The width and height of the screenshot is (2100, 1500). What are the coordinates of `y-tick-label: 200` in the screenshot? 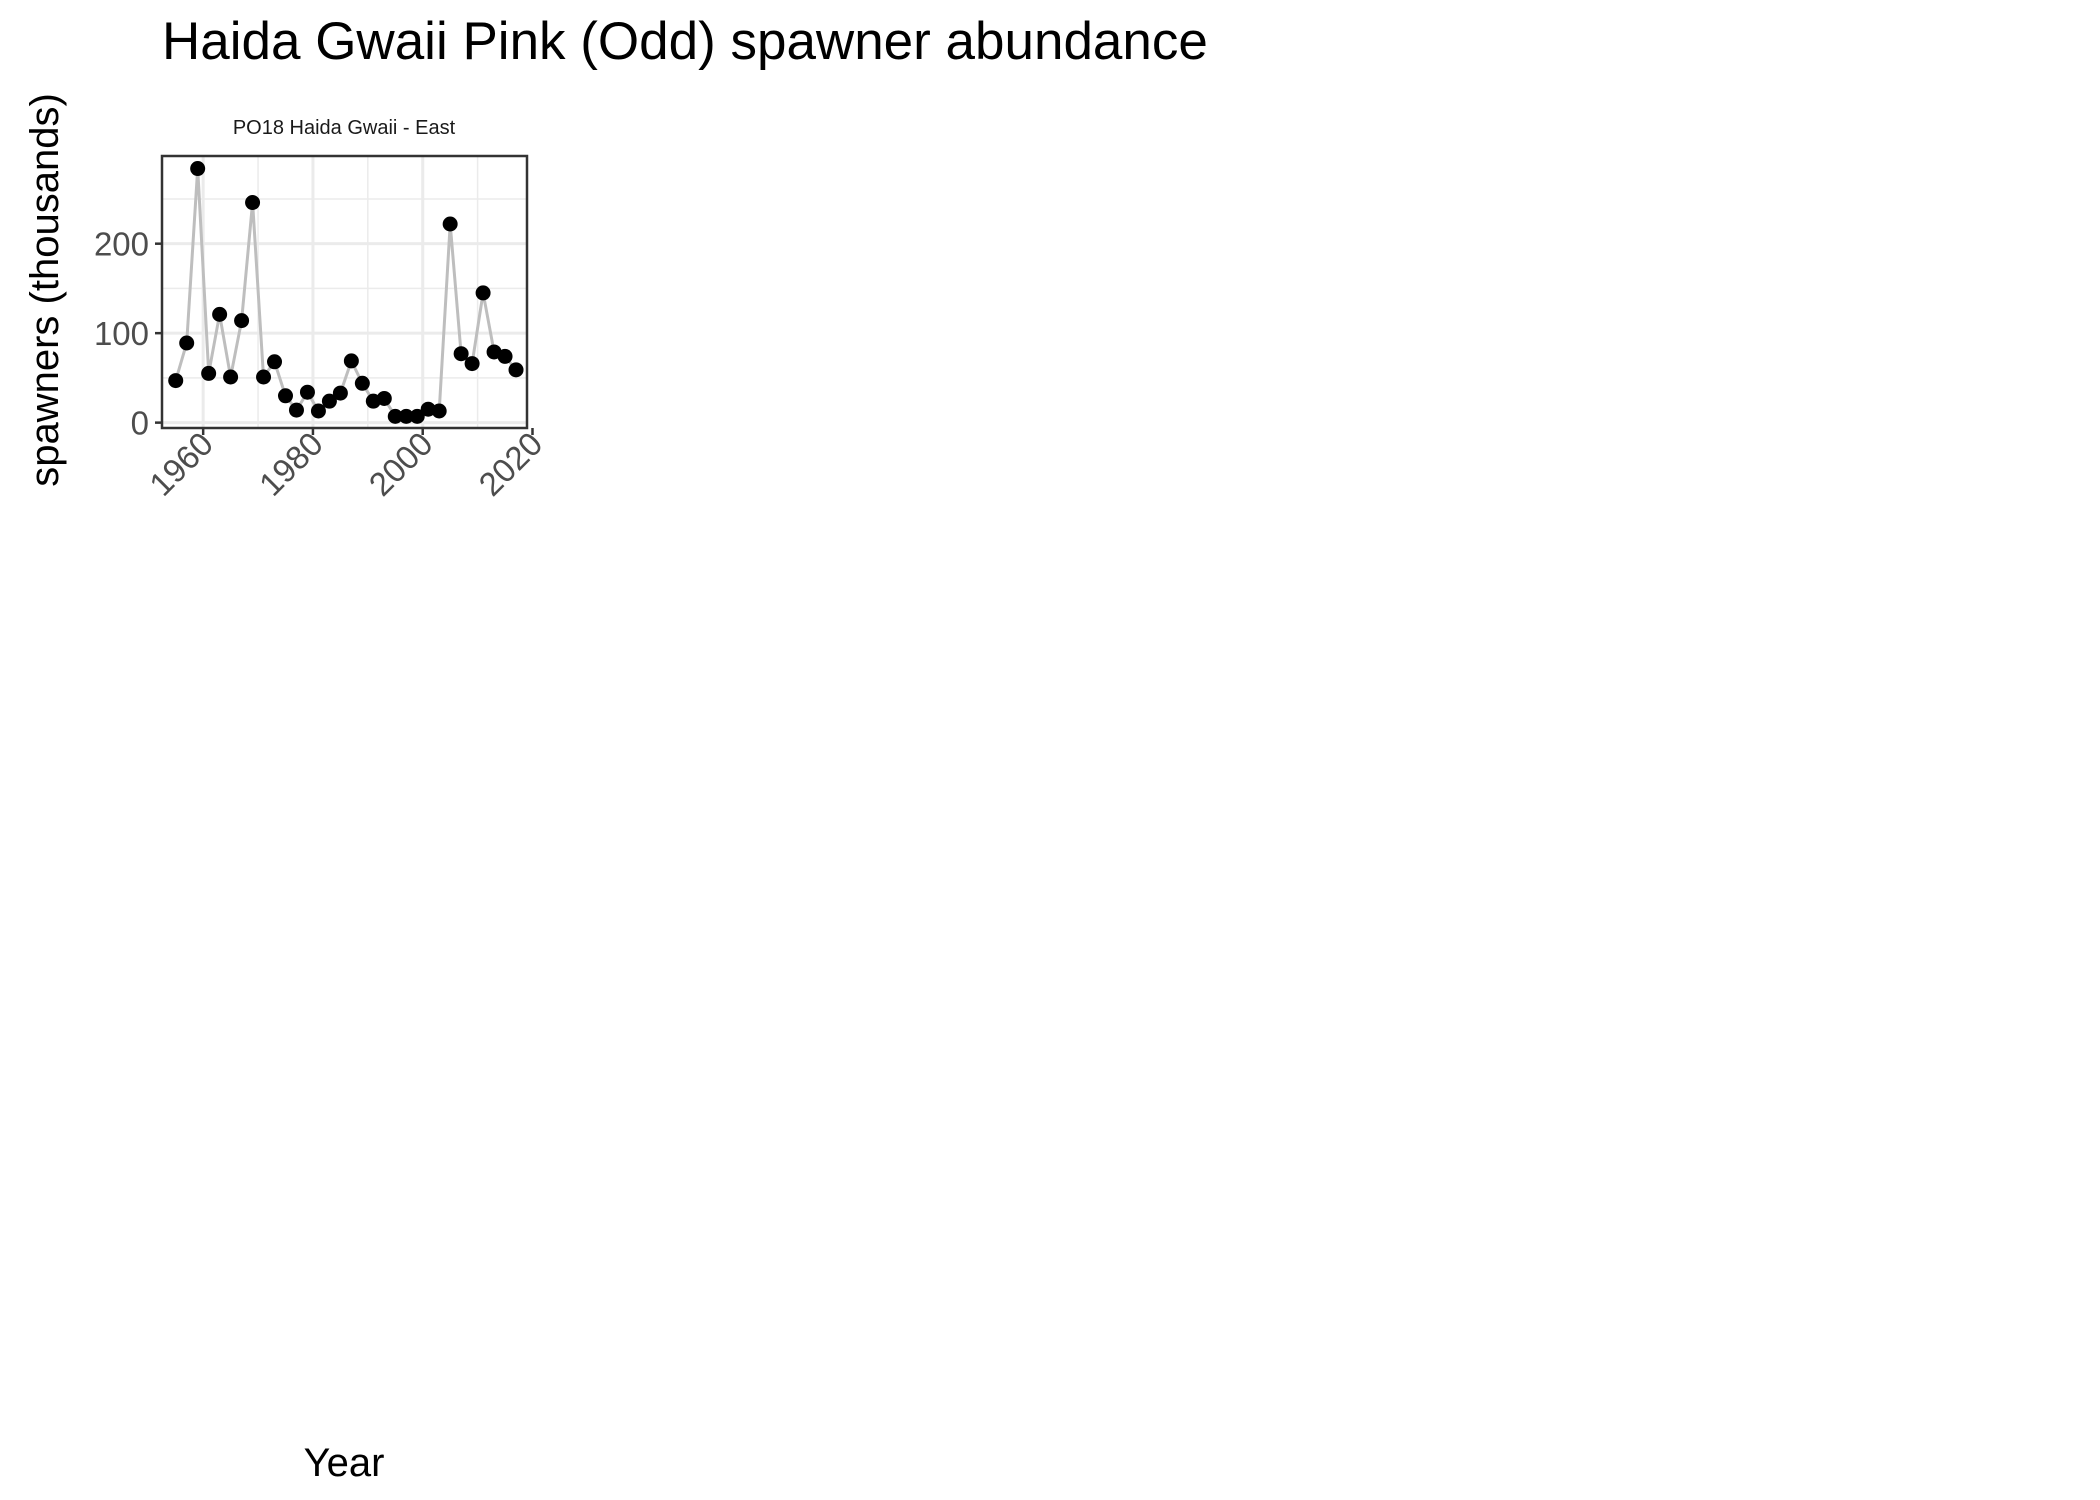 It's located at (121, 244).